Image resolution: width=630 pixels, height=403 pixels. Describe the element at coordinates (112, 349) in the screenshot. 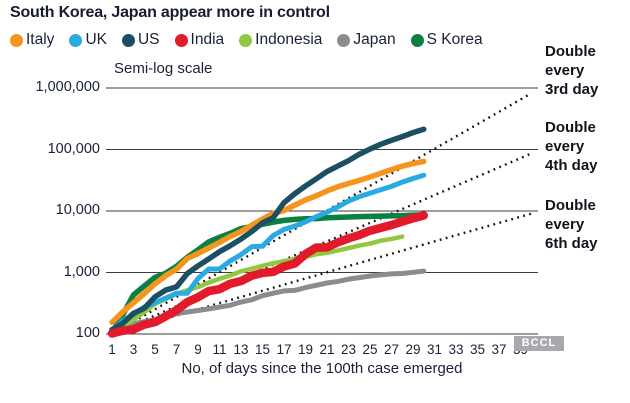

I see `x-tick-label: 1` at that location.